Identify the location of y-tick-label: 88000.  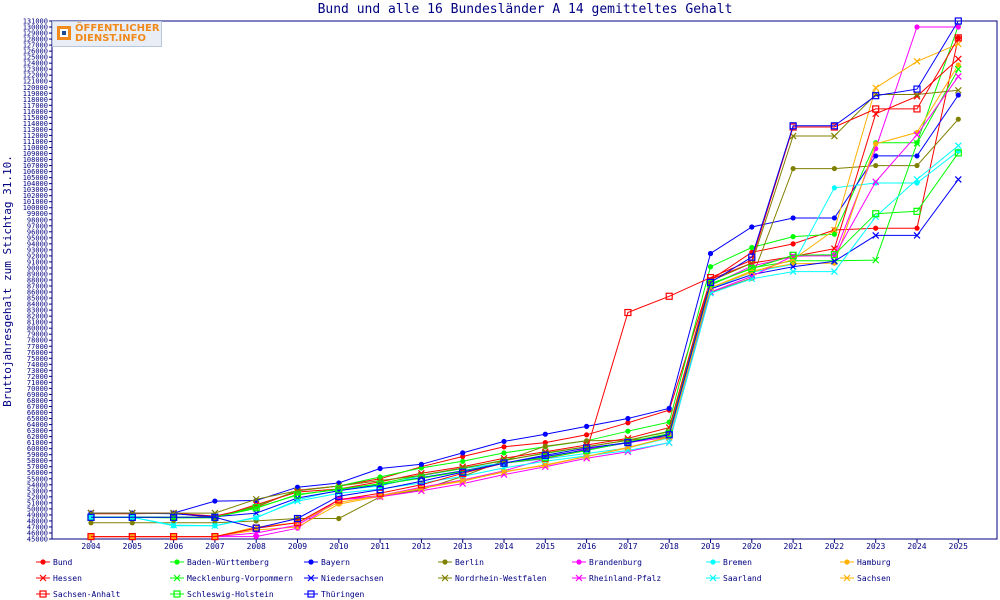
(37, 281).